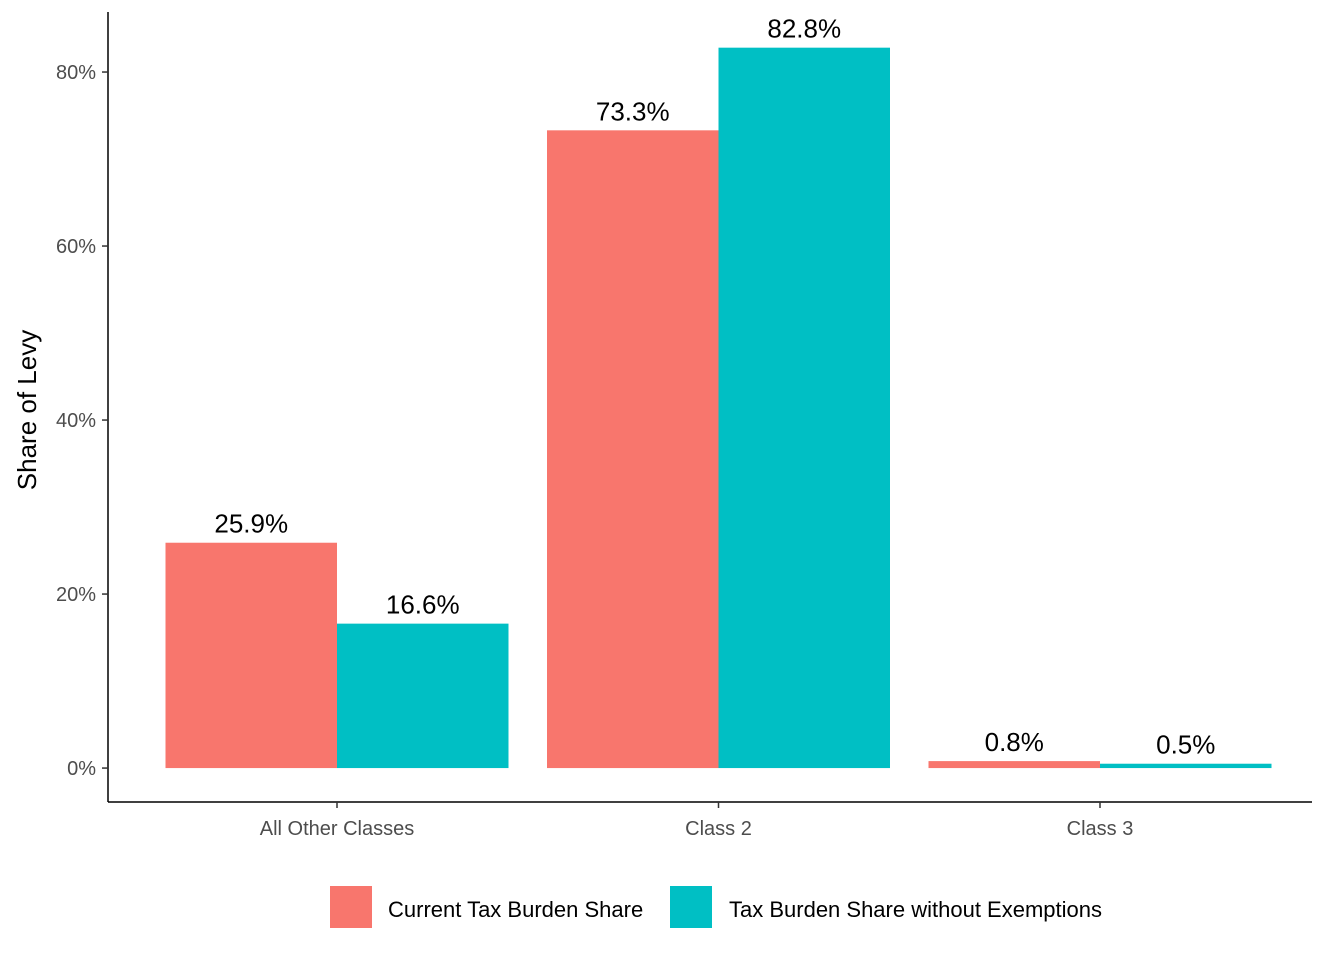  I want to click on bar-value-label: 73.3%, so click(633, 111).